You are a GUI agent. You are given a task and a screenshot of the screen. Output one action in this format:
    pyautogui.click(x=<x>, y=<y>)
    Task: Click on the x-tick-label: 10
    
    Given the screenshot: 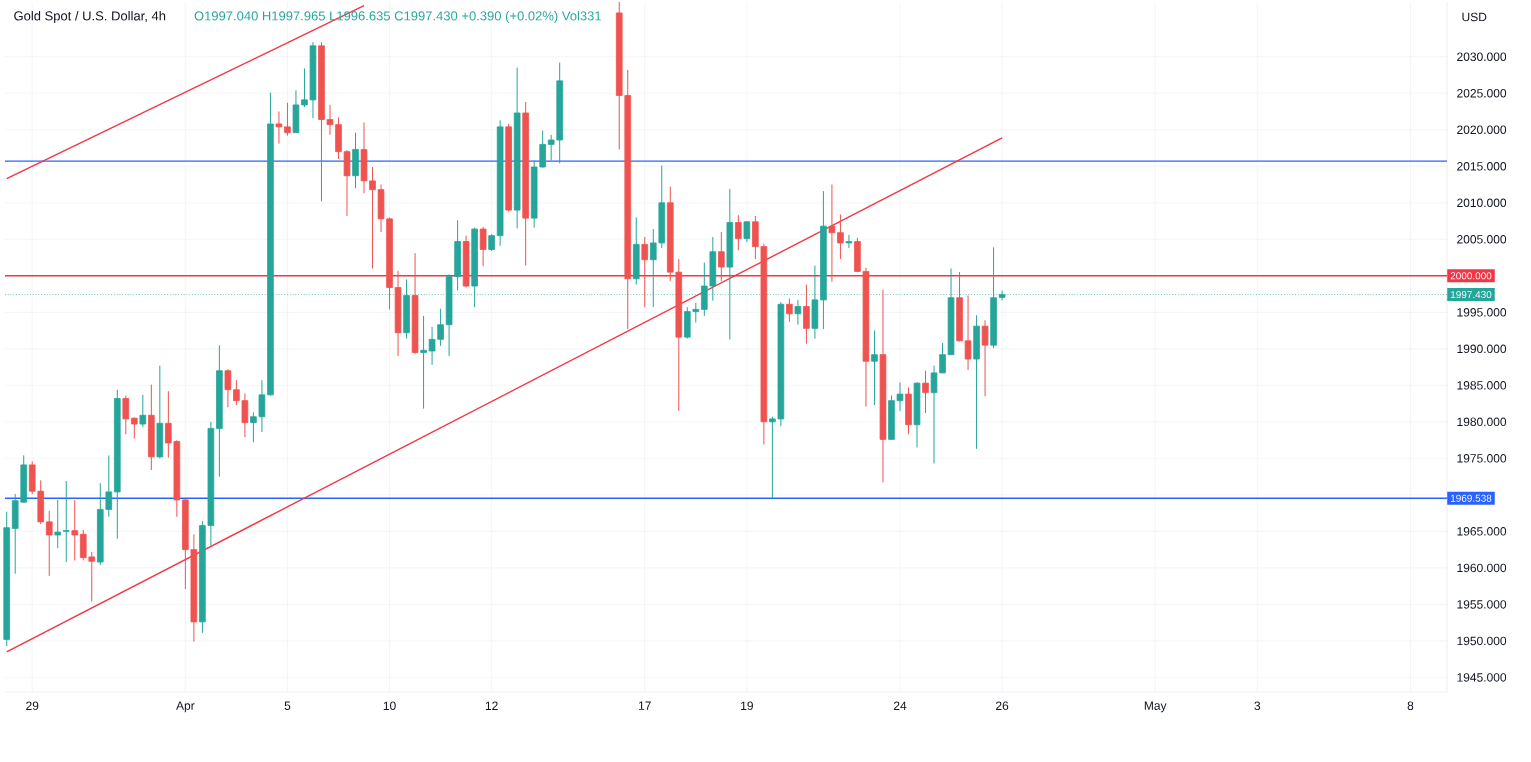 What is the action you would take?
    pyautogui.click(x=389, y=706)
    